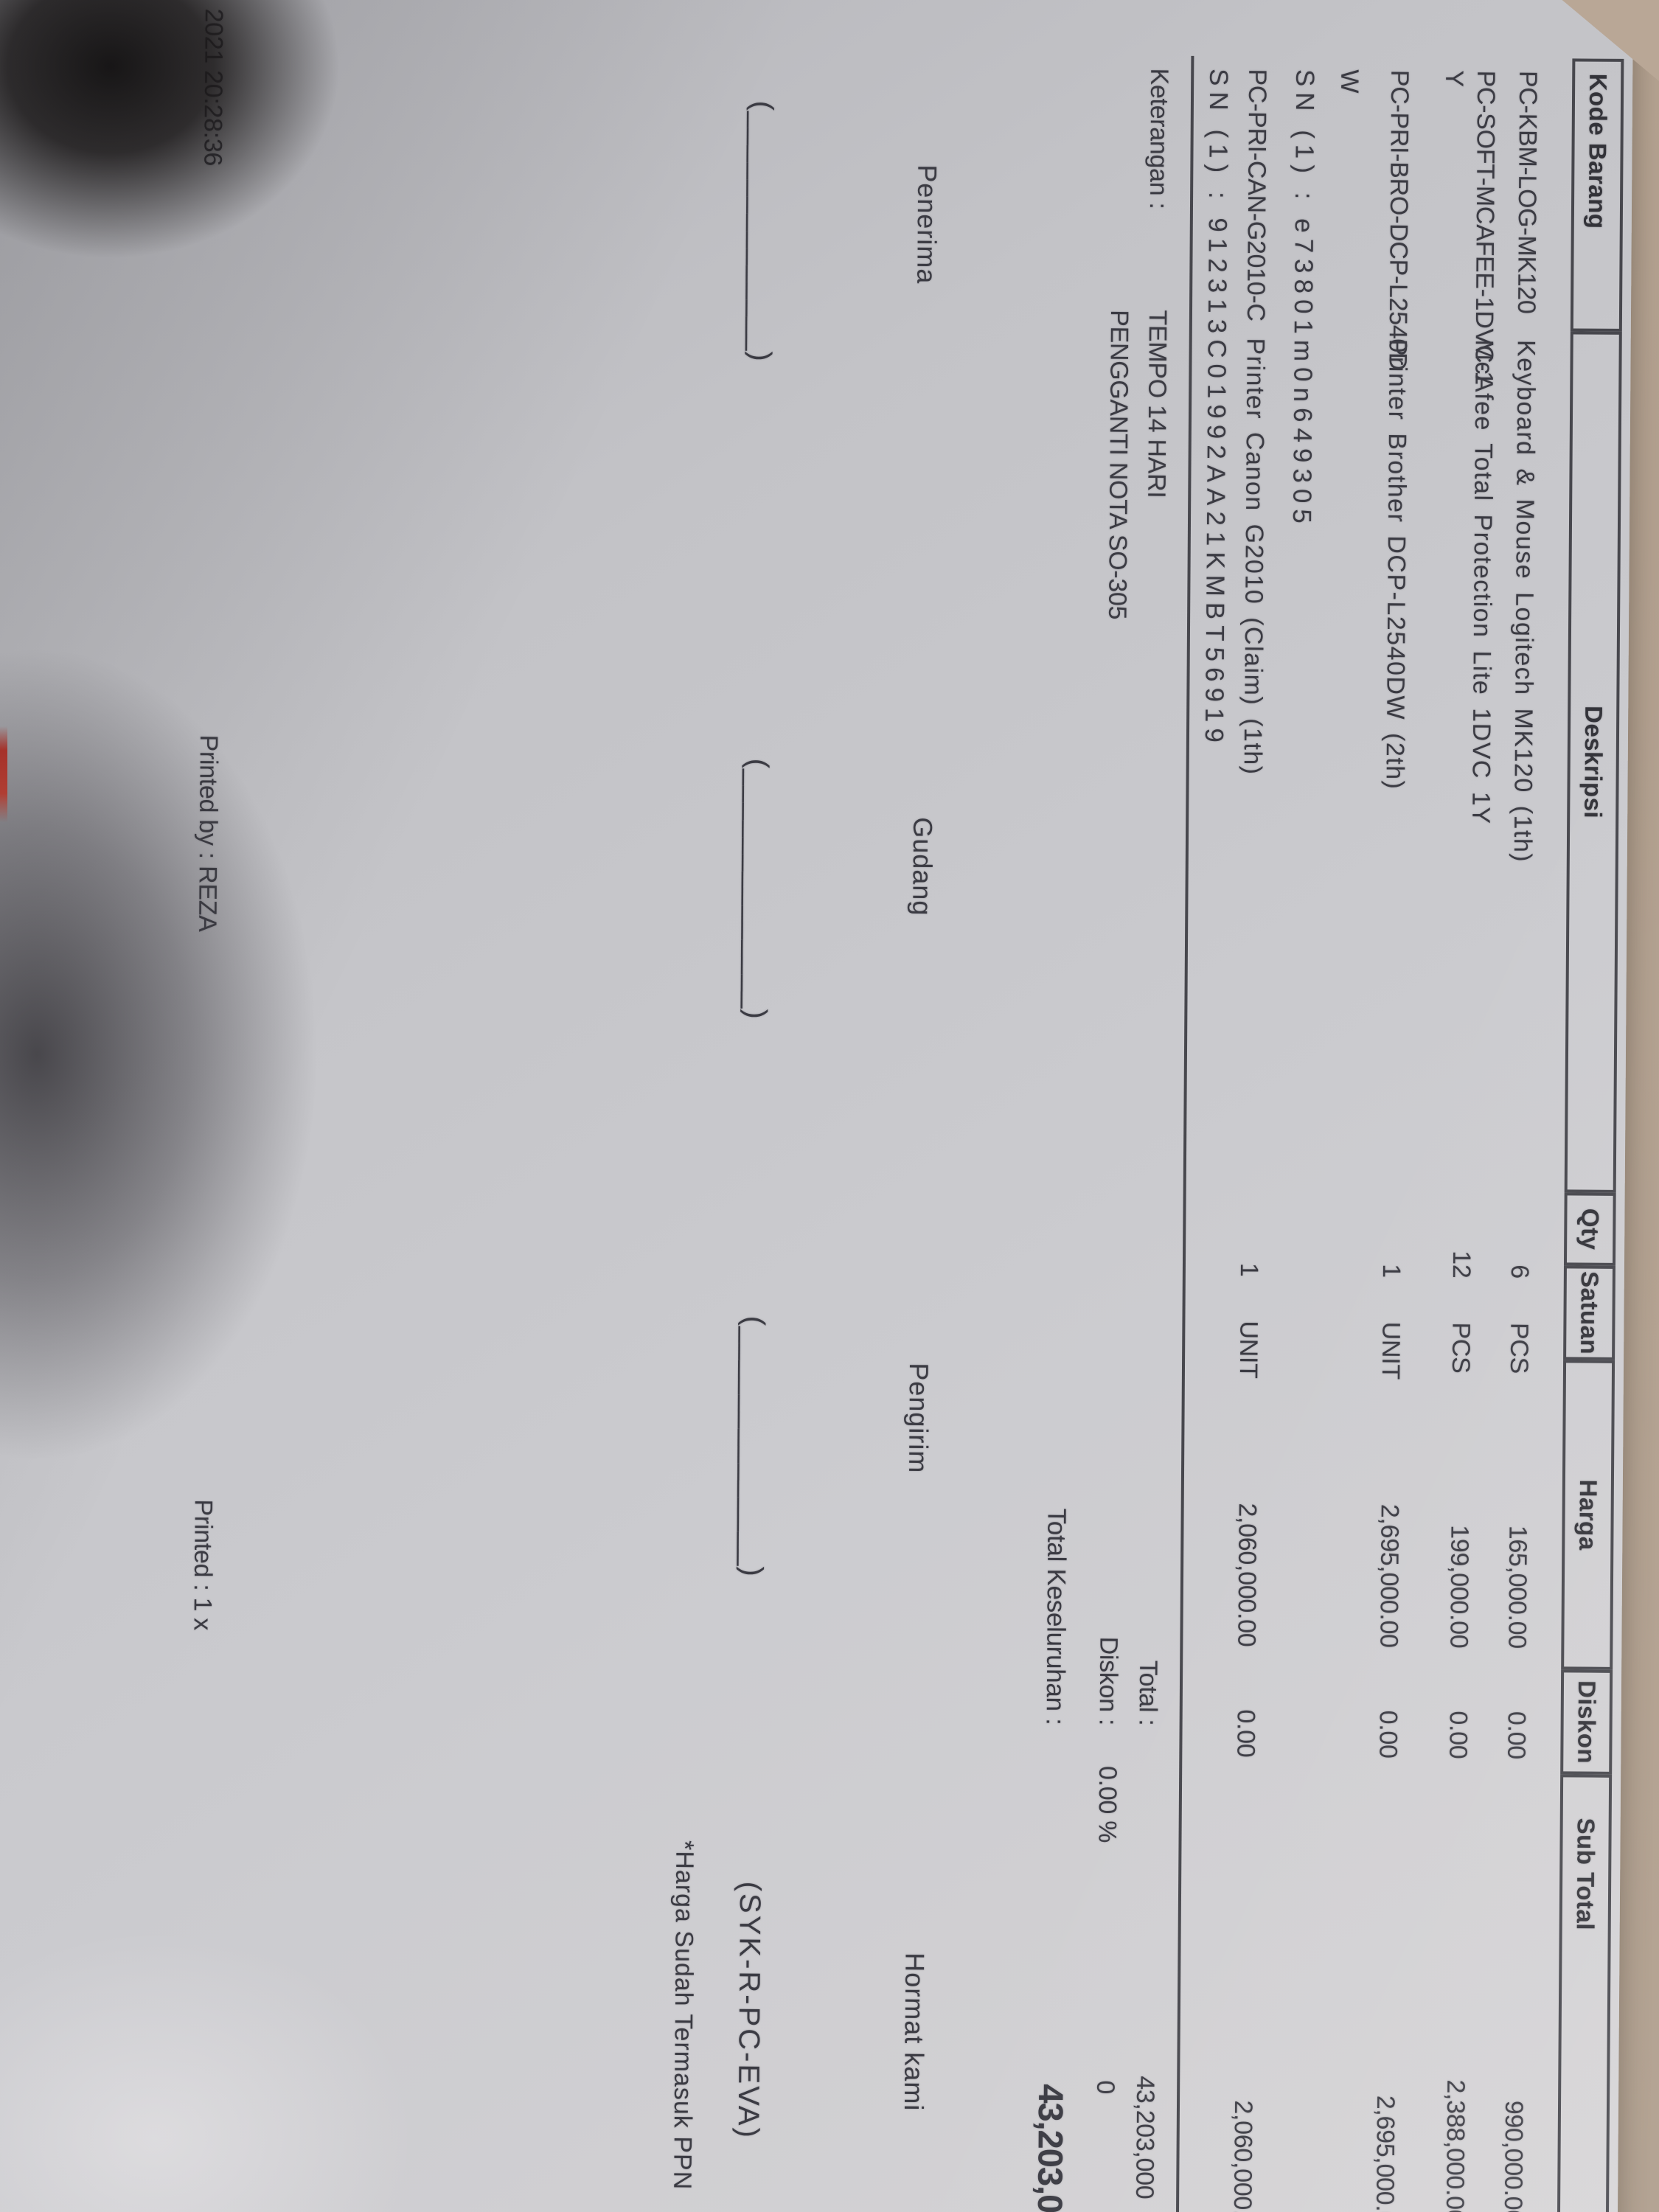 The width and height of the screenshot is (1659, 2212). What do you see at coordinates (1513, 2156) in the screenshot?
I see `row1-subtotal: 990,000.00` at bounding box center [1513, 2156].